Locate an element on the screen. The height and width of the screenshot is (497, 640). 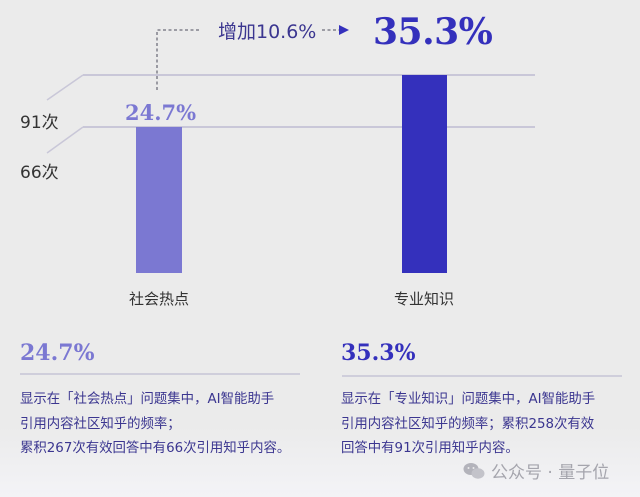
card-value: 24.7% is located at coordinates (57, 353).